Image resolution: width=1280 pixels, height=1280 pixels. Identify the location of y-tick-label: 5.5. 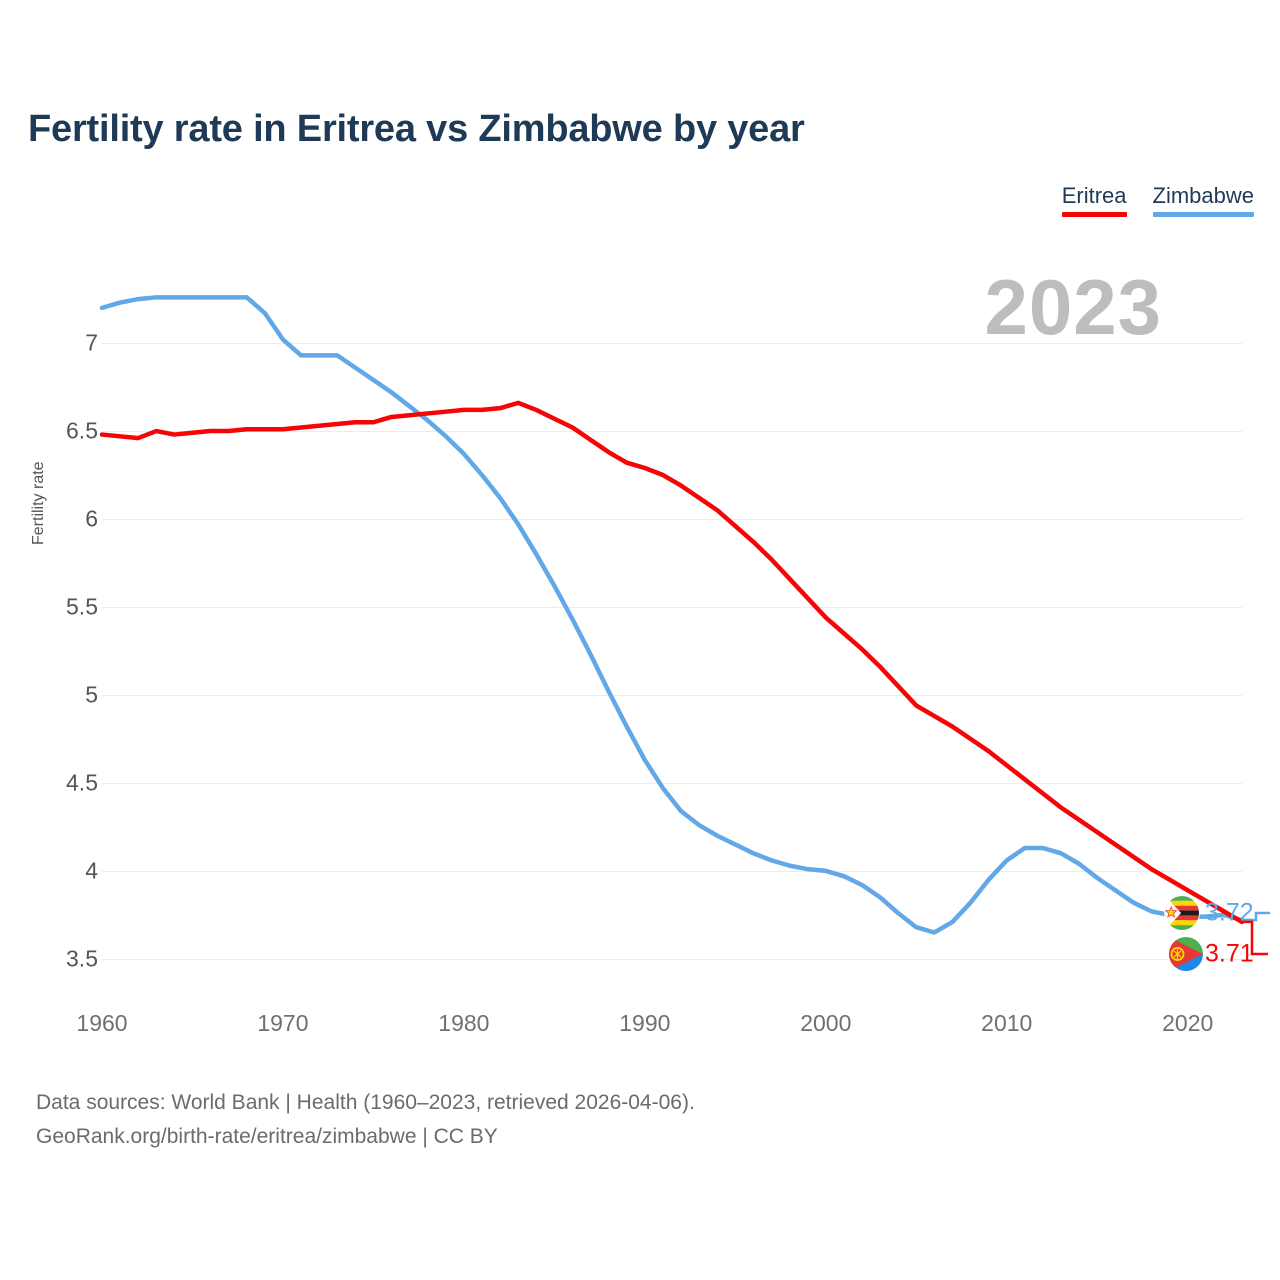
(82, 606).